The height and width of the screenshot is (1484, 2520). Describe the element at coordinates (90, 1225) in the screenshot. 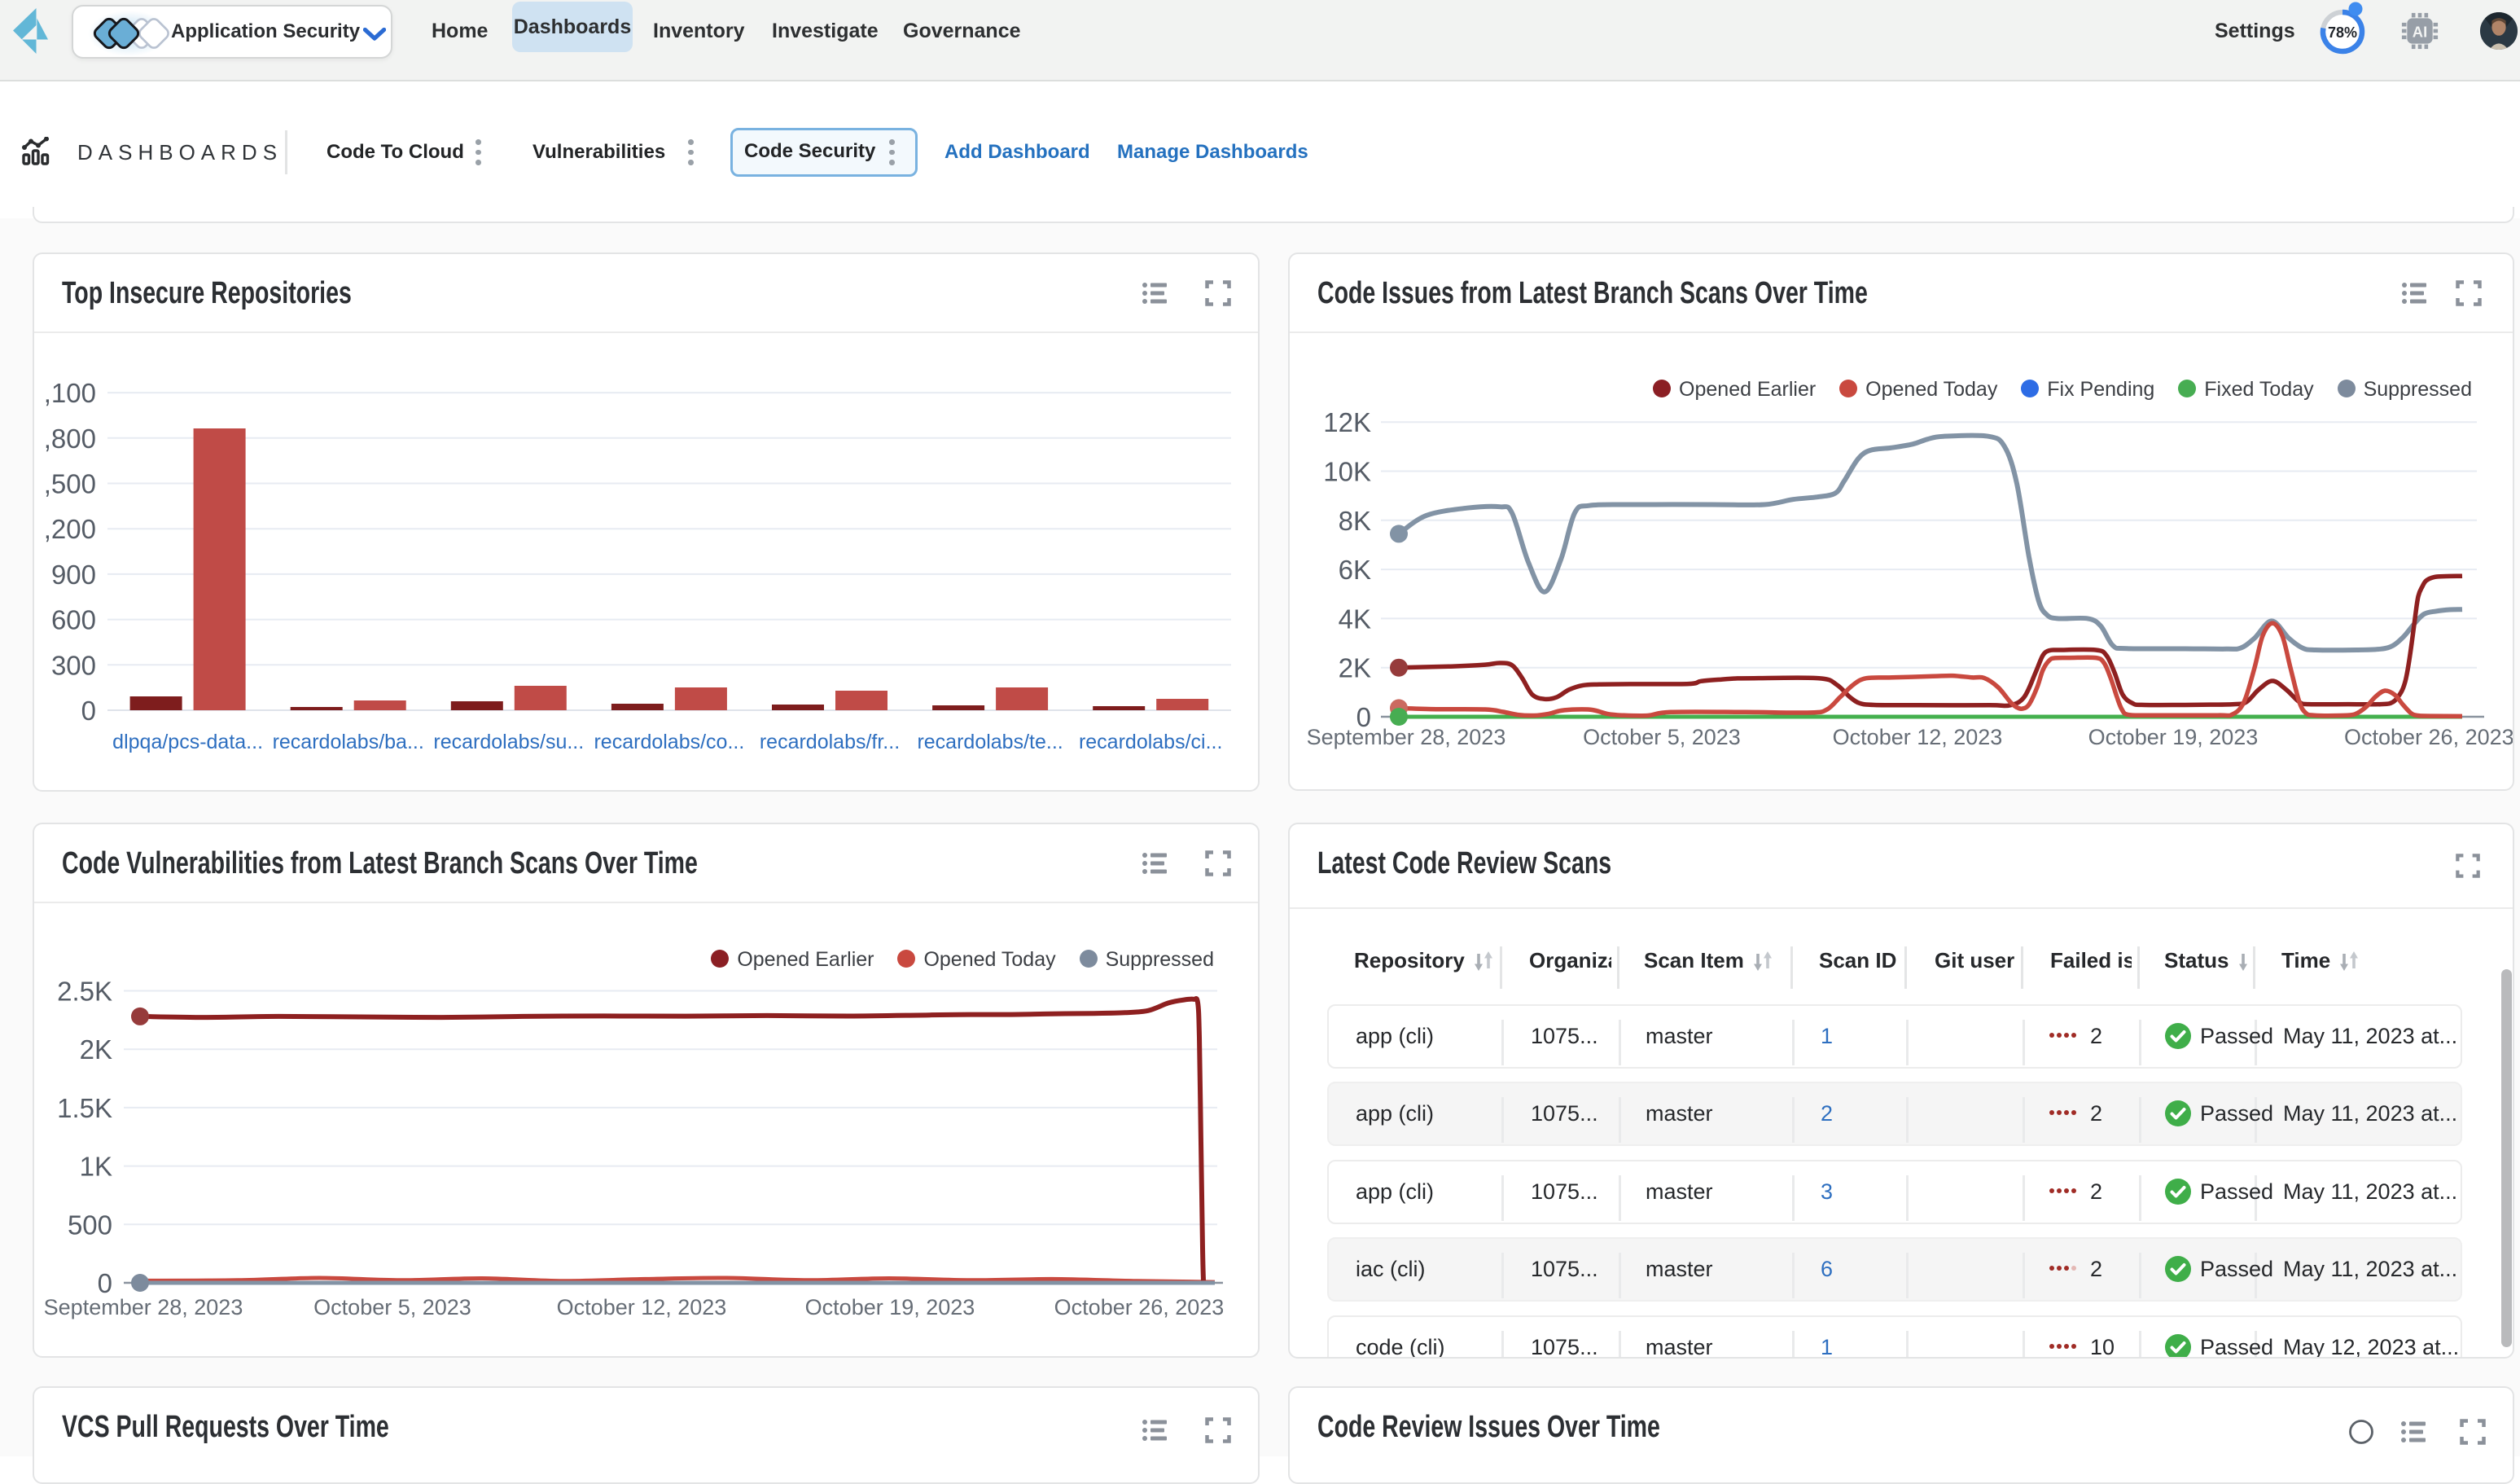

I see `svg-text: 500` at that location.